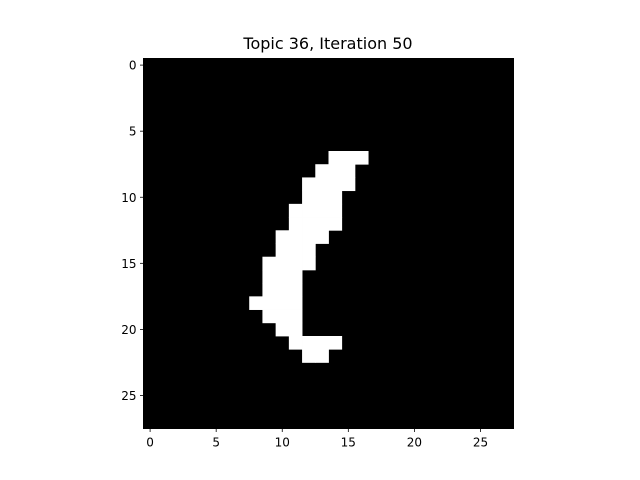 The height and width of the screenshot is (480, 640). Describe the element at coordinates (216, 443) in the screenshot. I see `x-tick-label: 5` at that location.